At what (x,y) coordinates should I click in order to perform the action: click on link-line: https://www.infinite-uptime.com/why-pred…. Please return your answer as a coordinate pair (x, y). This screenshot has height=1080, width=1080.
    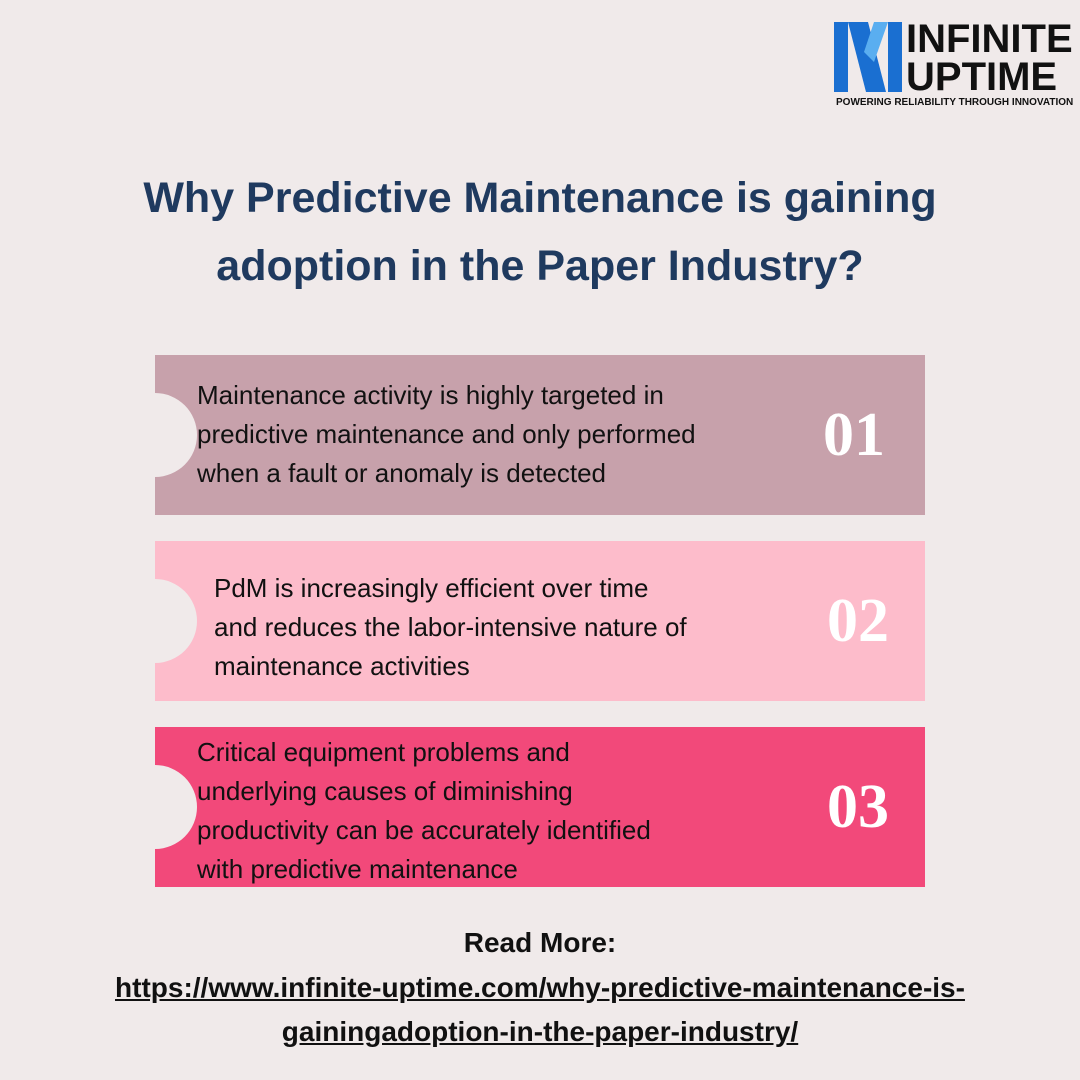
    Looking at the image, I should click on (540, 987).